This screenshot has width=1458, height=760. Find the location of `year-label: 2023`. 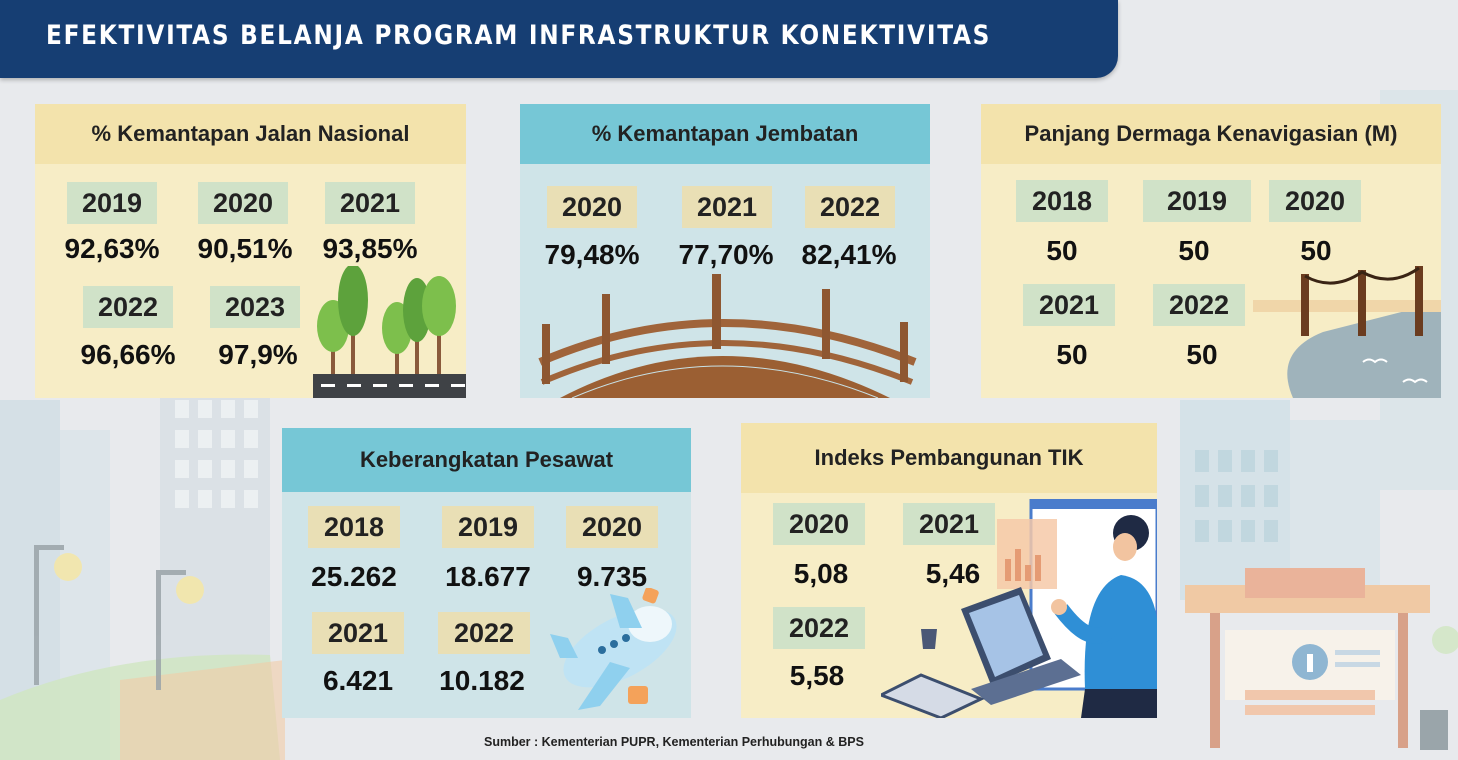

year-label: 2023 is located at coordinates (255, 307).